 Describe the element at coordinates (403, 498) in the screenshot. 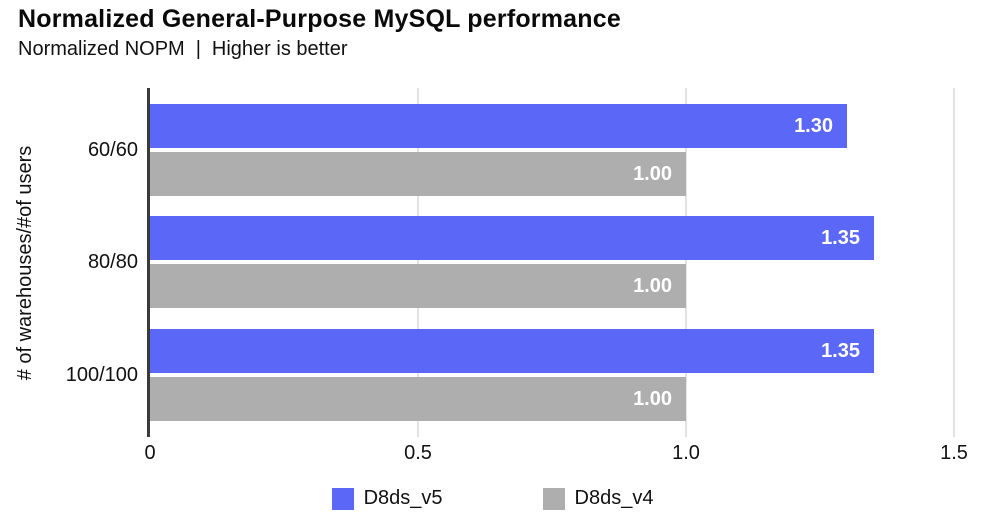

I see `legend-label-d8ds_v5: D8ds_v5` at that location.